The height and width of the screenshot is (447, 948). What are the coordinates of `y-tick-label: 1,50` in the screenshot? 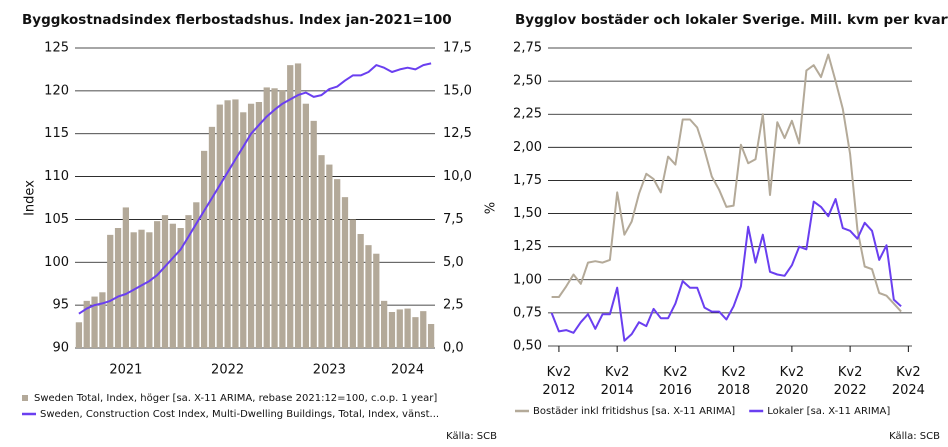 It's located at (527, 213).